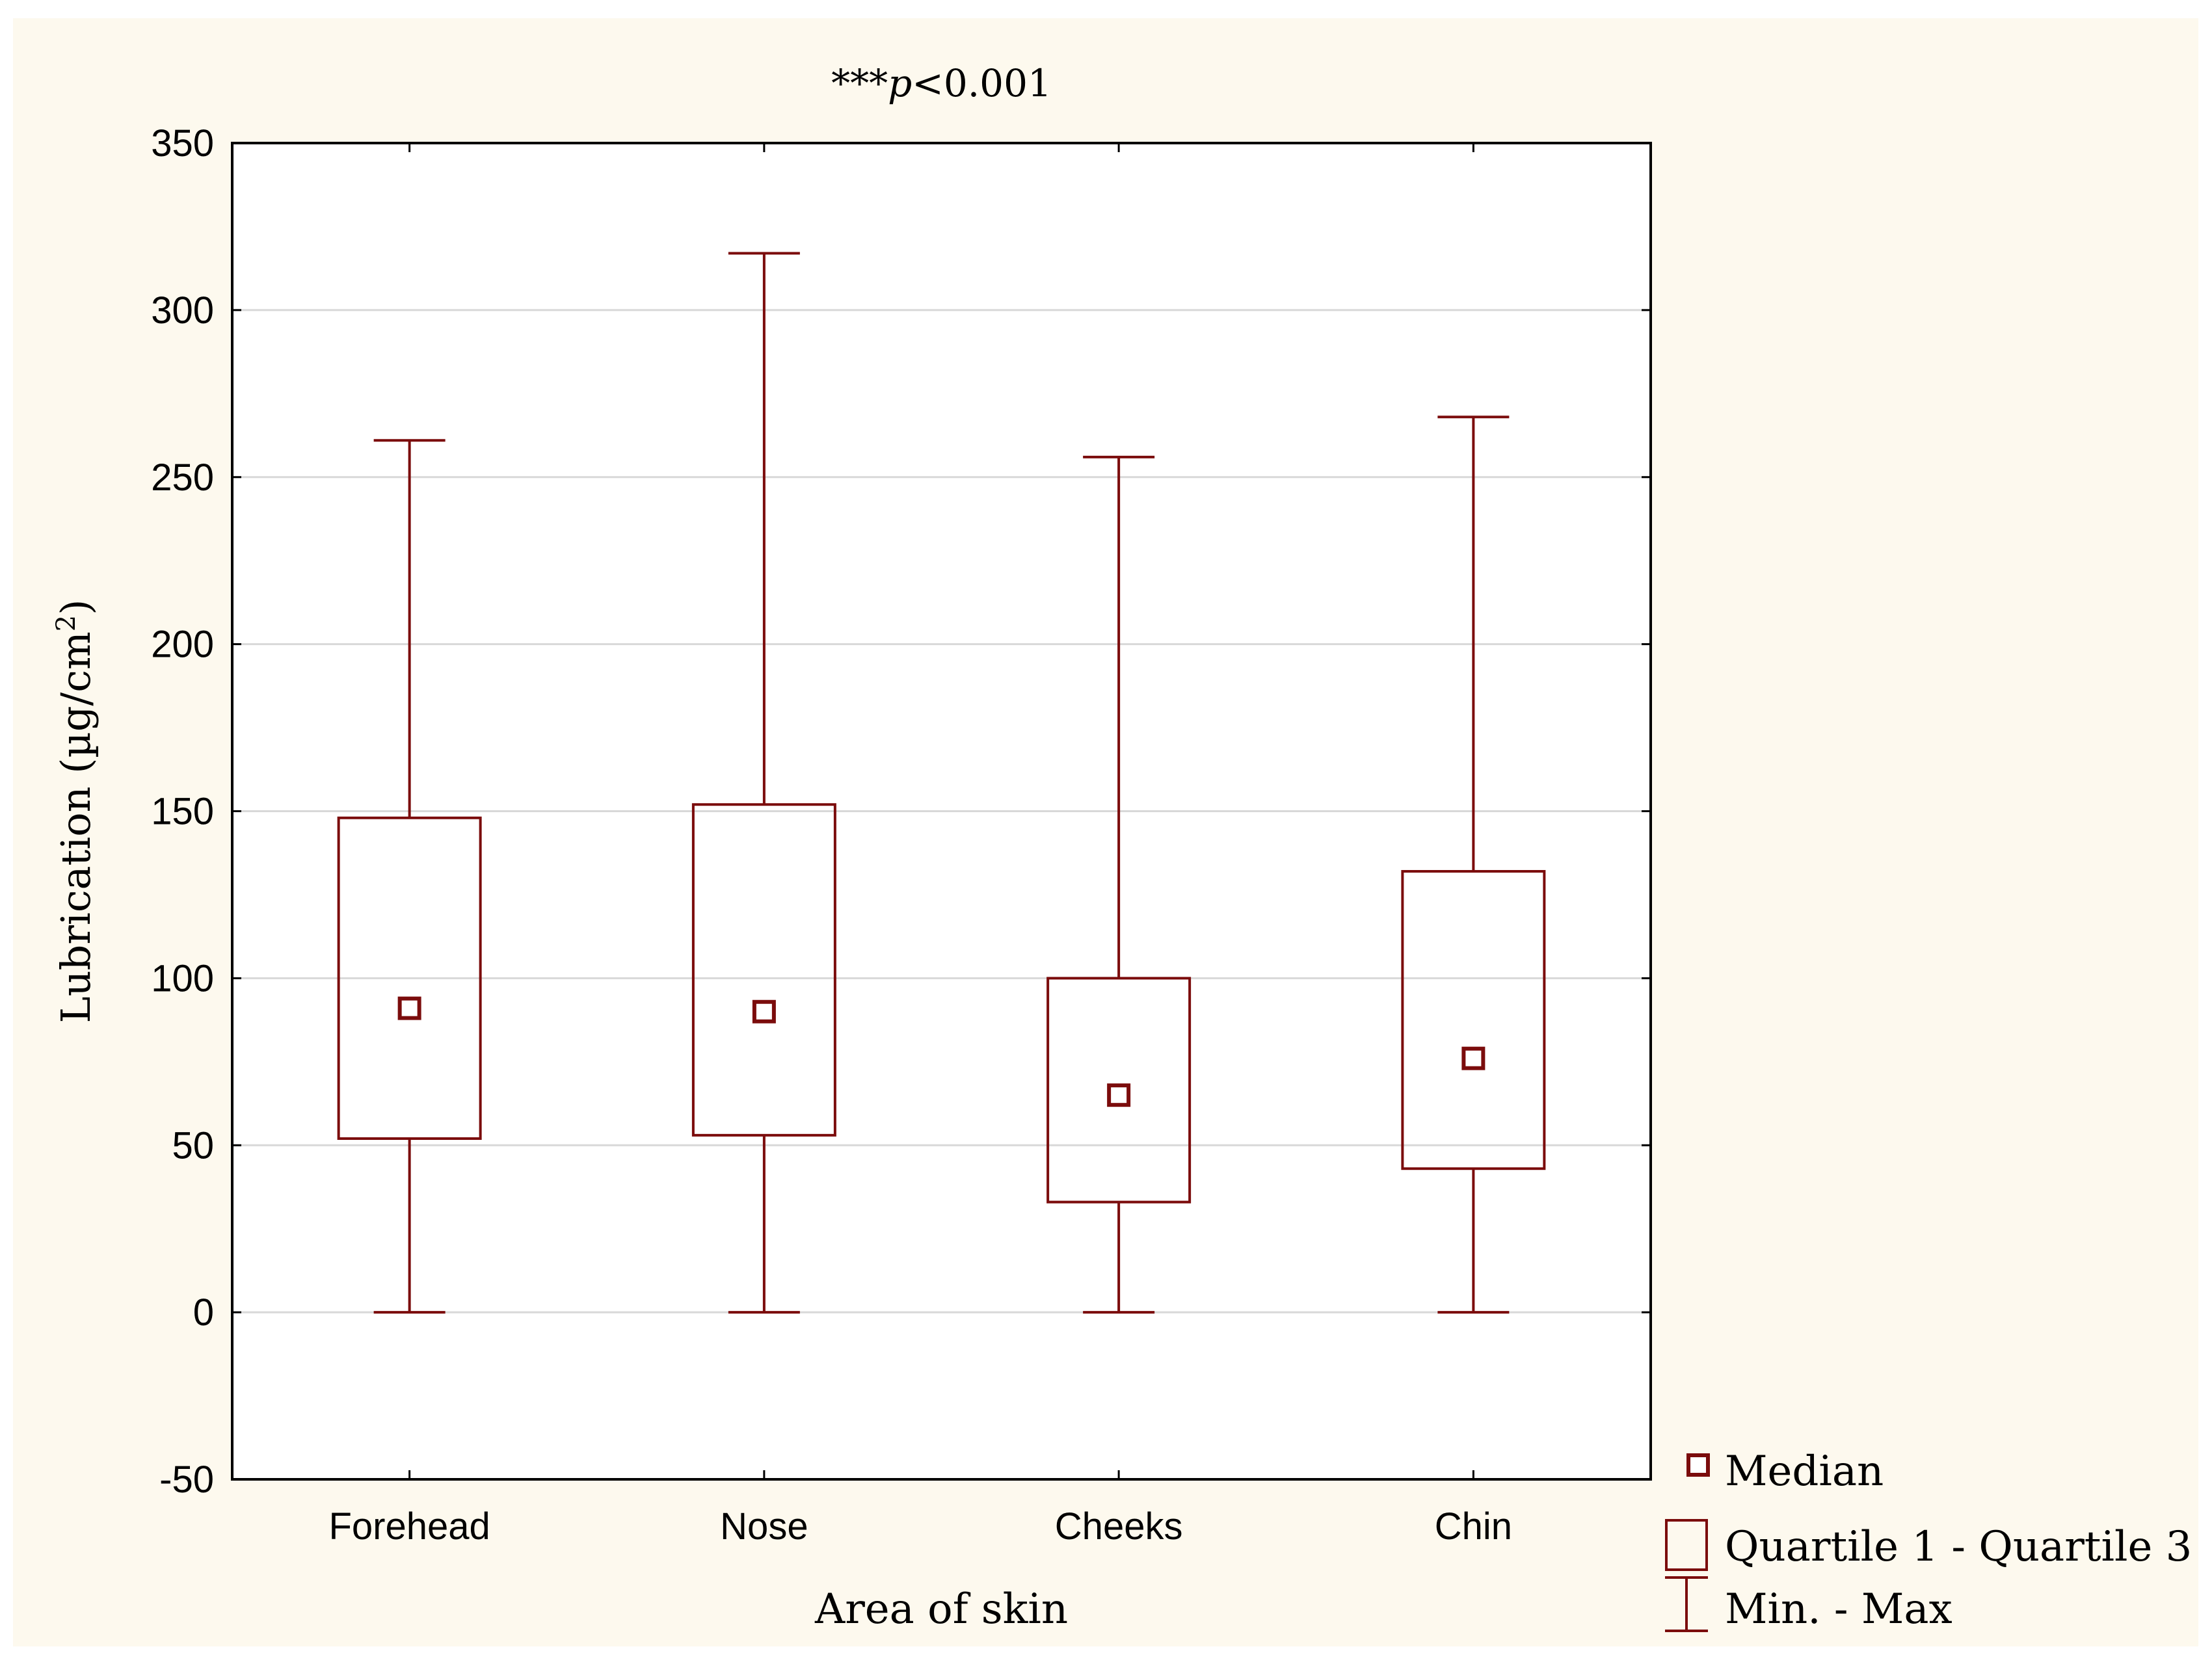 The width and height of the screenshot is (2212, 1664). I want to click on median-marker-forehead, so click(409, 1008).